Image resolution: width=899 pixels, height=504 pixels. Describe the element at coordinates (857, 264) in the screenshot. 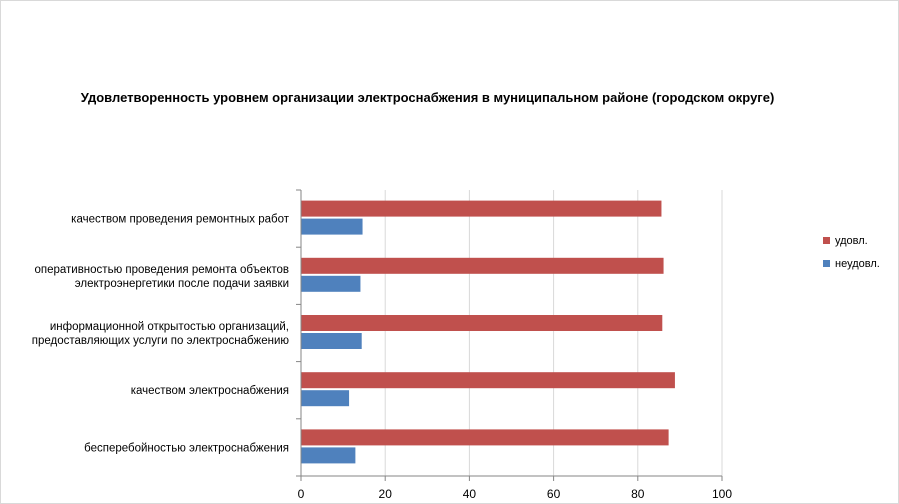

I see `legend-label-unsatisfied: неудовл.` at that location.